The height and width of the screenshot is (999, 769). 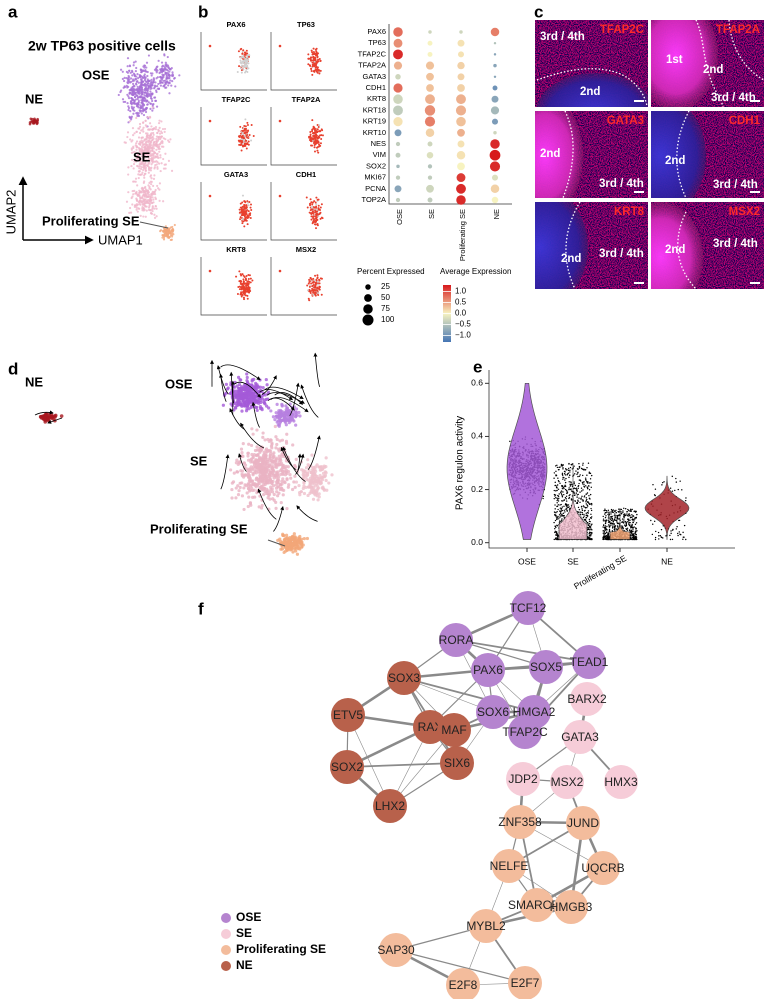 I want to click on colorbar-label: 1.0, so click(x=461, y=291).